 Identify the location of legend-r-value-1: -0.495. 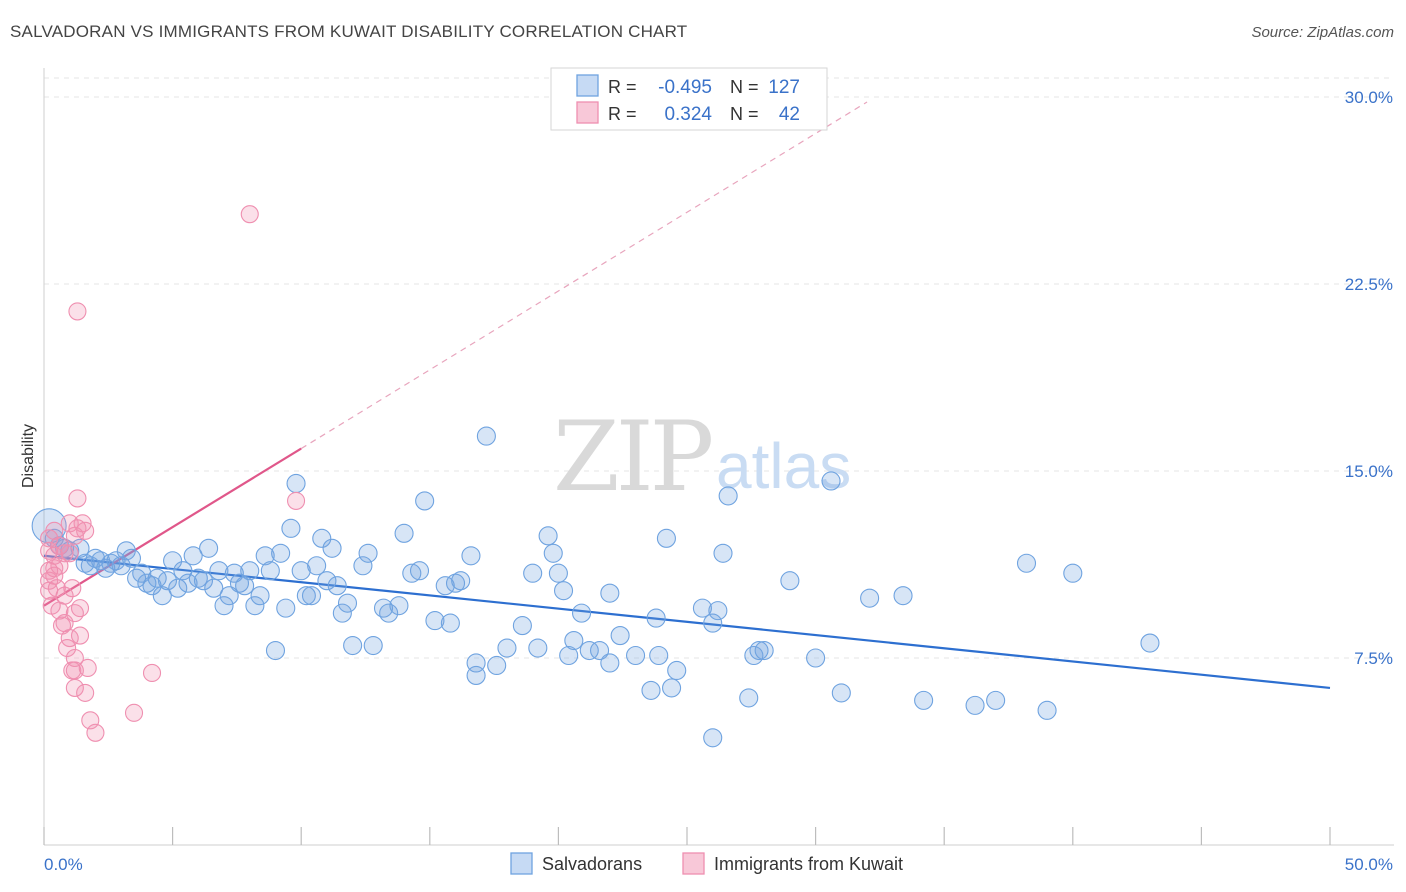
(685, 87).